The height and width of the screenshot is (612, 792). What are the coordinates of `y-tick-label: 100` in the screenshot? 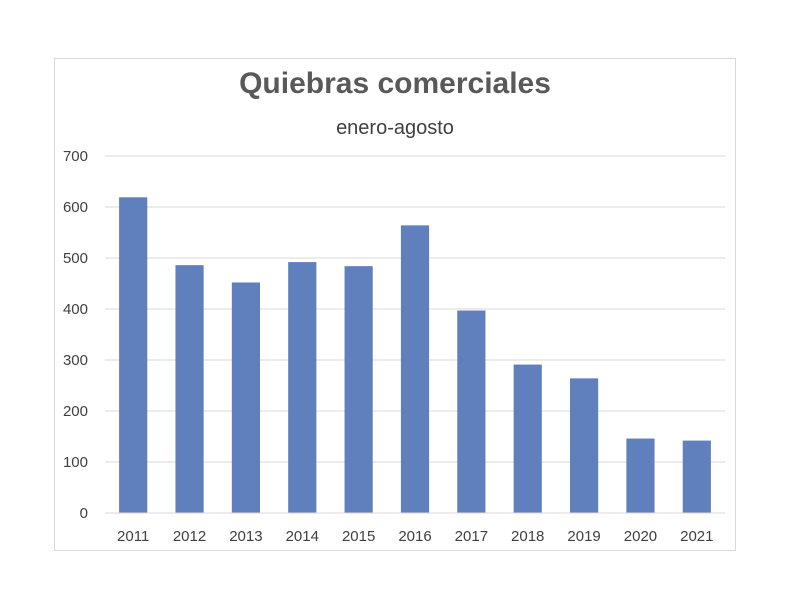 It's located at (75, 462).